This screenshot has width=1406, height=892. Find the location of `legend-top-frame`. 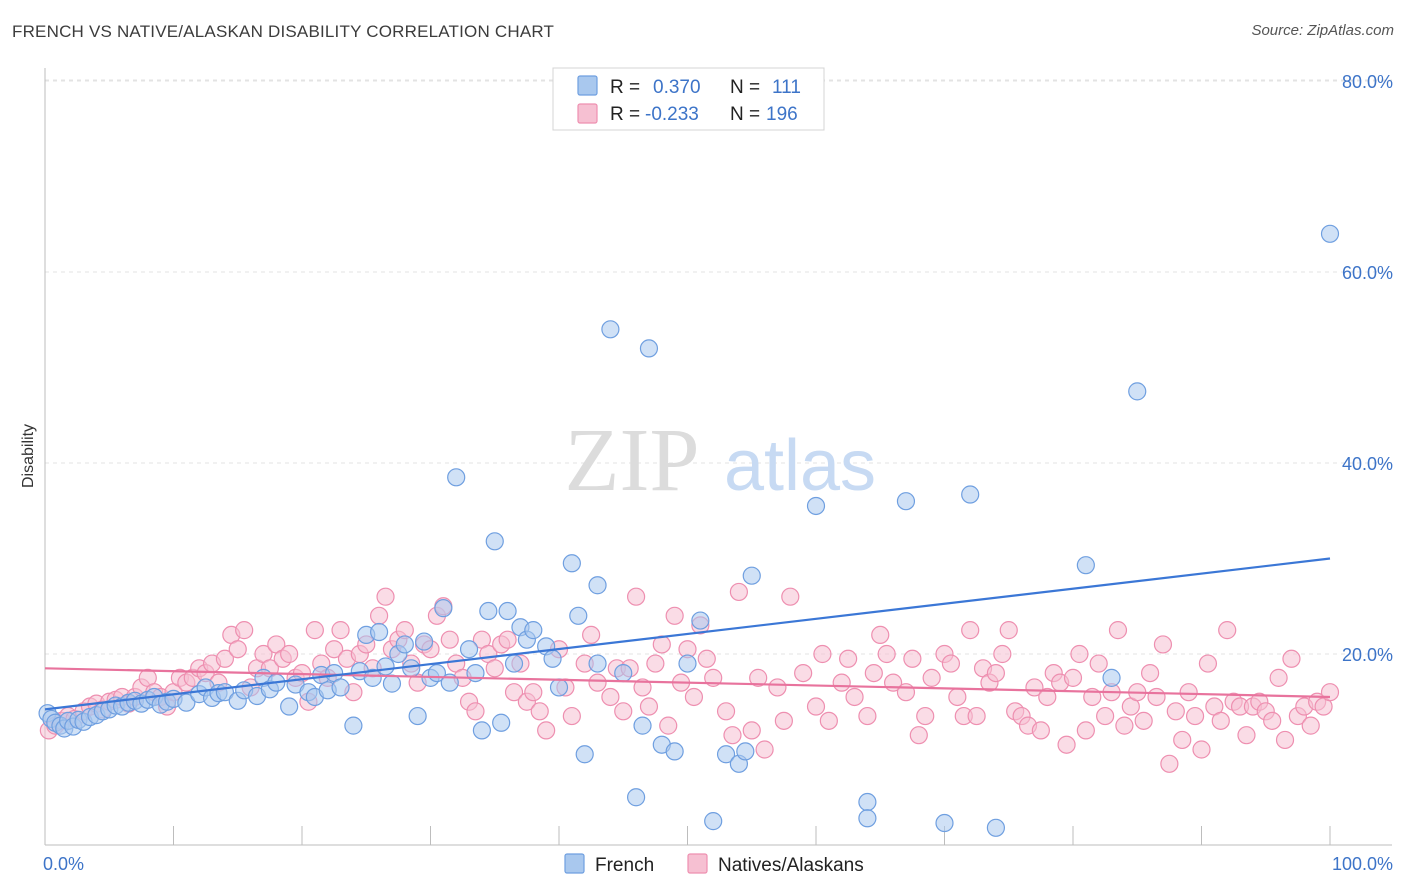

legend-top-frame is located at coordinates (688, 99).